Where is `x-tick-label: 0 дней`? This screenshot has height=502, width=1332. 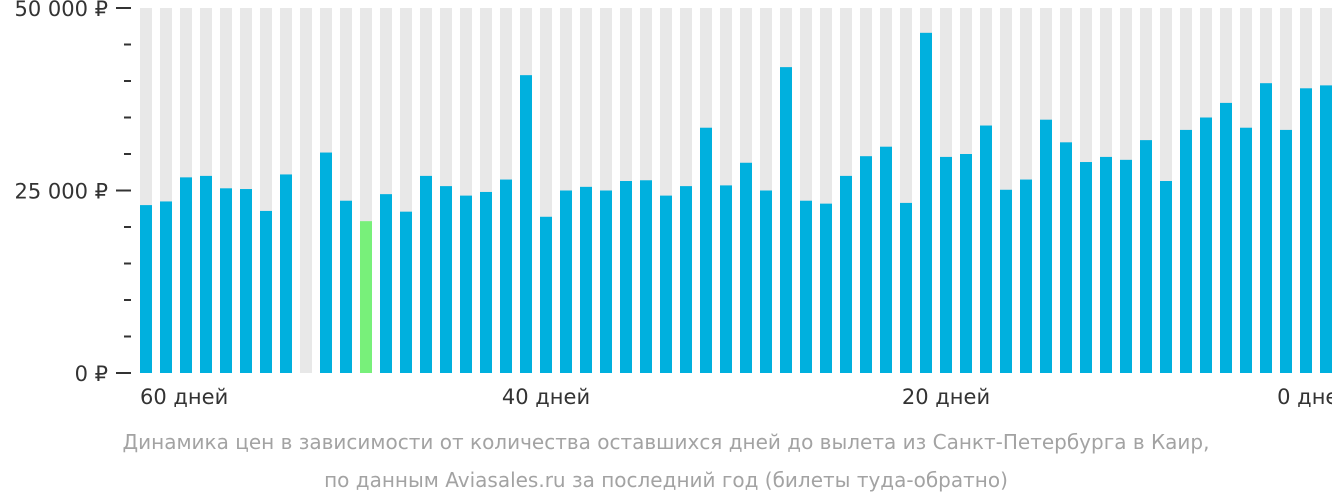
x-tick-label: 0 дней is located at coordinates (1304, 397).